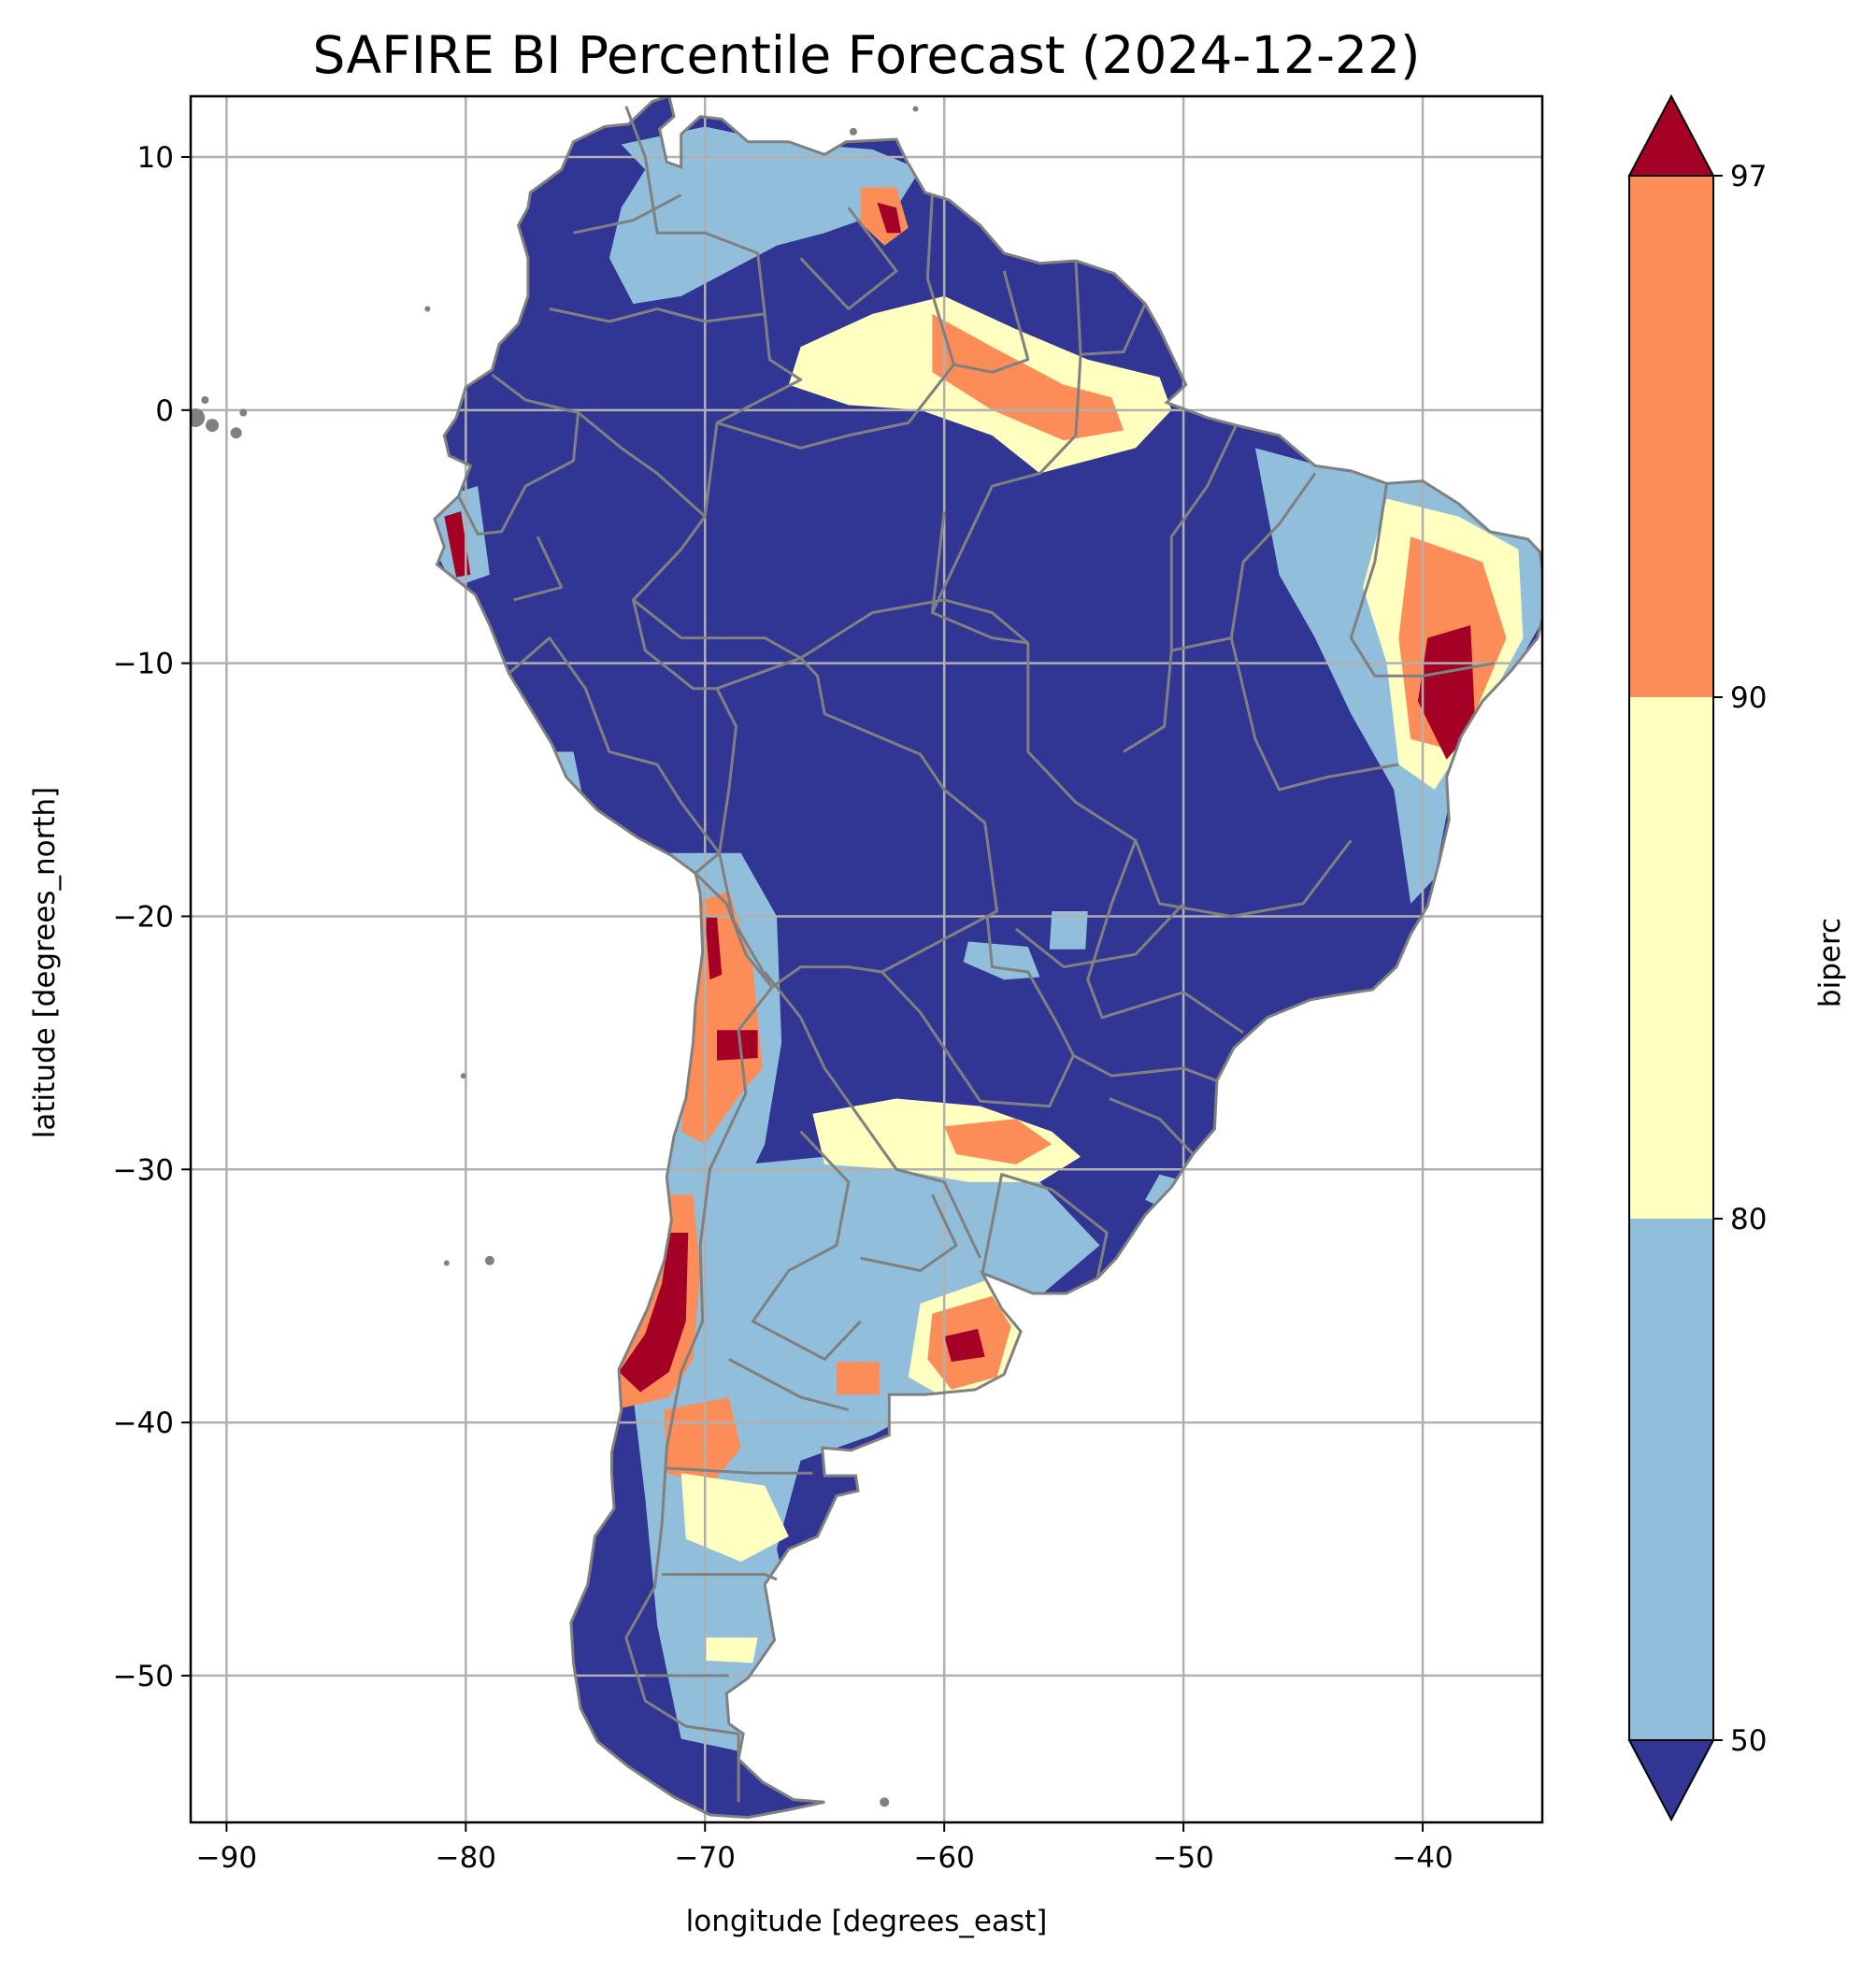 This screenshot has width=1876, height=1971. What do you see at coordinates (1183, 1858) in the screenshot?
I see `x-tick-label: −50` at bounding box center [1183, 1858].